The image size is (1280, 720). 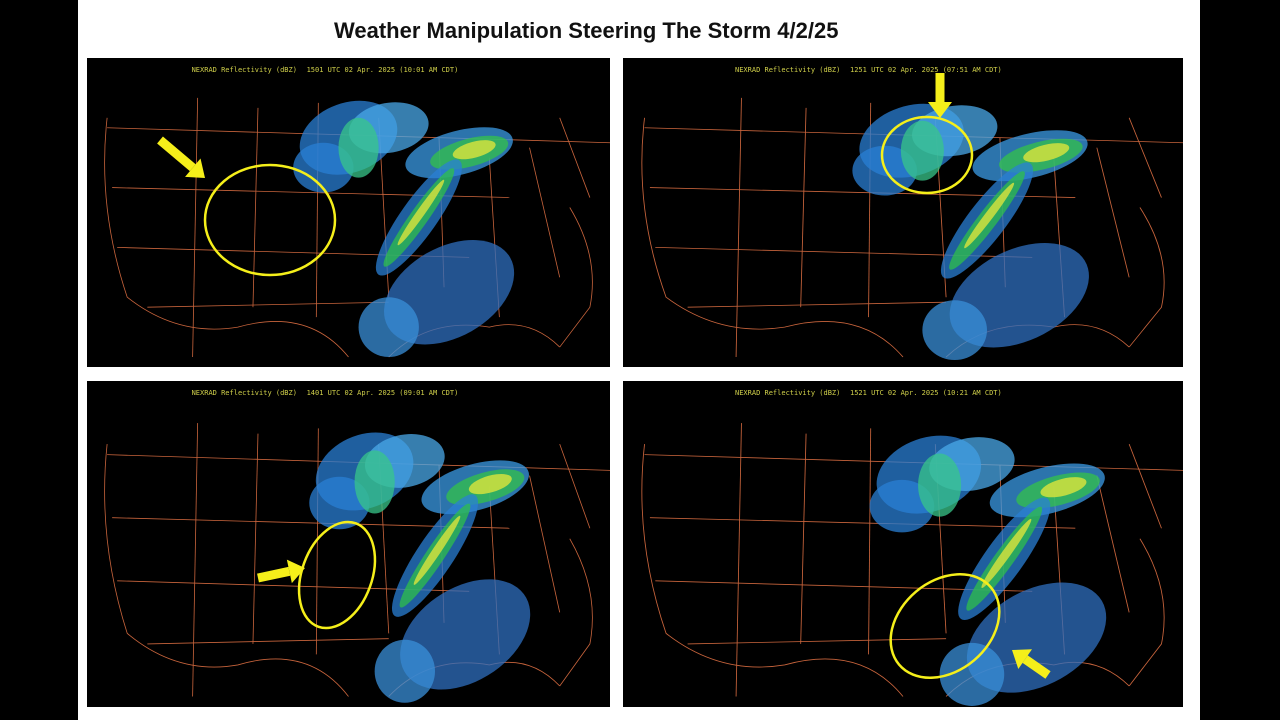 What do you see at coordinates (926, 70) in the screenshot?
I see `radar-time: 1251 UTC 02 Apr. 2025 (07:51 AM CDT)` at bounding box center [926, 70].